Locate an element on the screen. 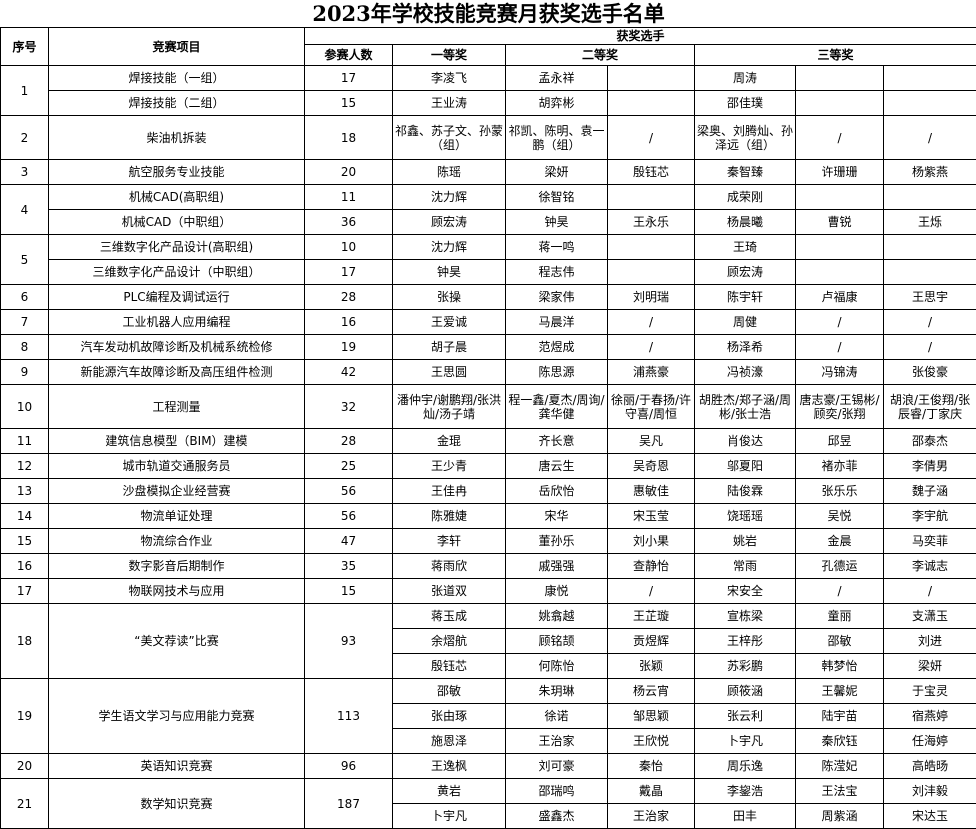  first-prize: 蒋玉成 is located at coordinates (449, 616).